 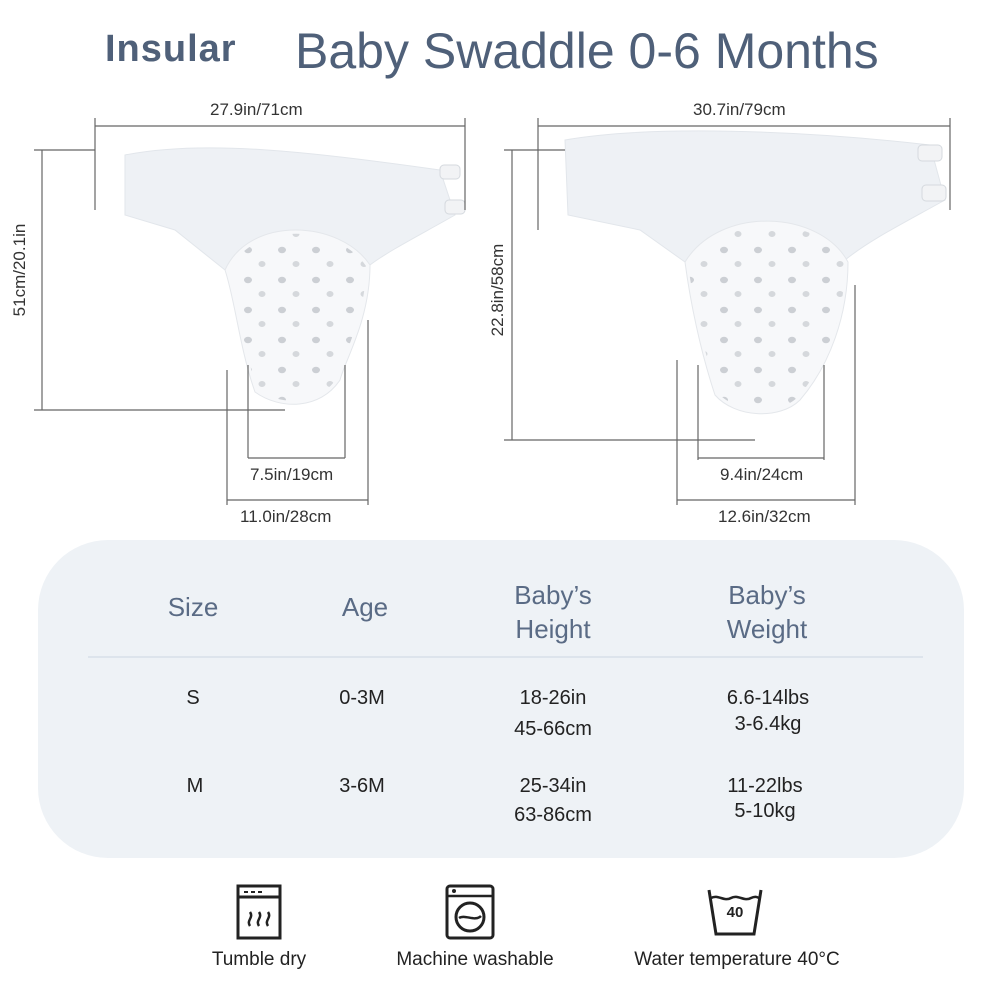 What do you see at coordinates (505, 657) in the screenshot?
I see `table-divider` at bounding box center [505, 657].